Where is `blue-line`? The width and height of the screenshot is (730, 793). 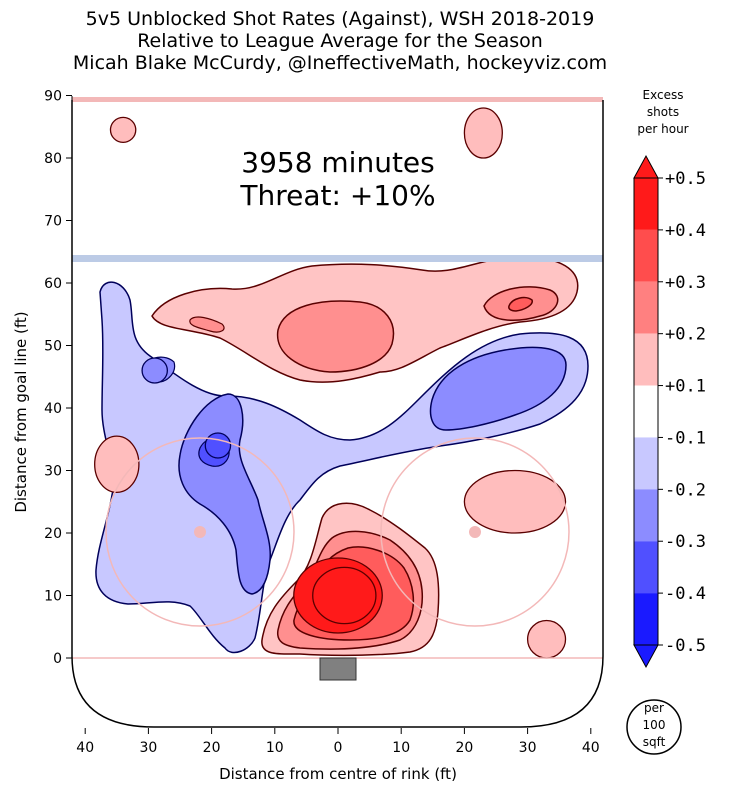
blue-line is located at coordinates (337, 258).